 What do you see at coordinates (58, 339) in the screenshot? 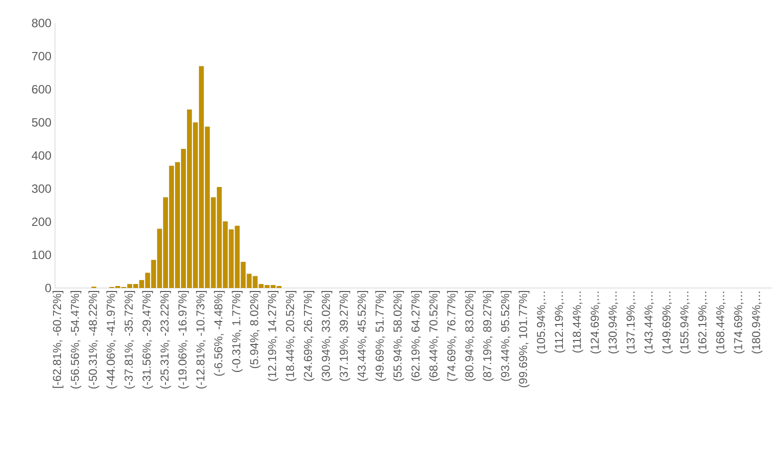
I see `x-tick-label: [-62.81%, -60.72%]` at bounding box center [58, 339].